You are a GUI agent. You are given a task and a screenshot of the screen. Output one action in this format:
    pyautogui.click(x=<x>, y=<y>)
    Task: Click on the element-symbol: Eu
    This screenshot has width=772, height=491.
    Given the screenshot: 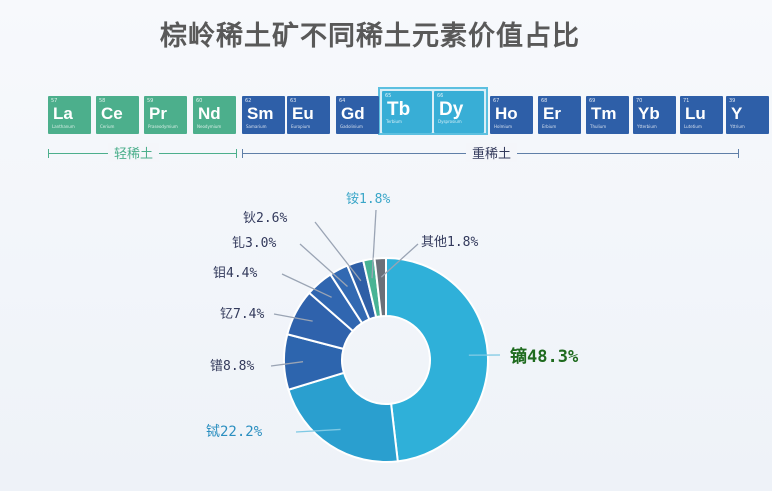 What is the action you would take?
    pyautogui.click(x=303, y=113)
    